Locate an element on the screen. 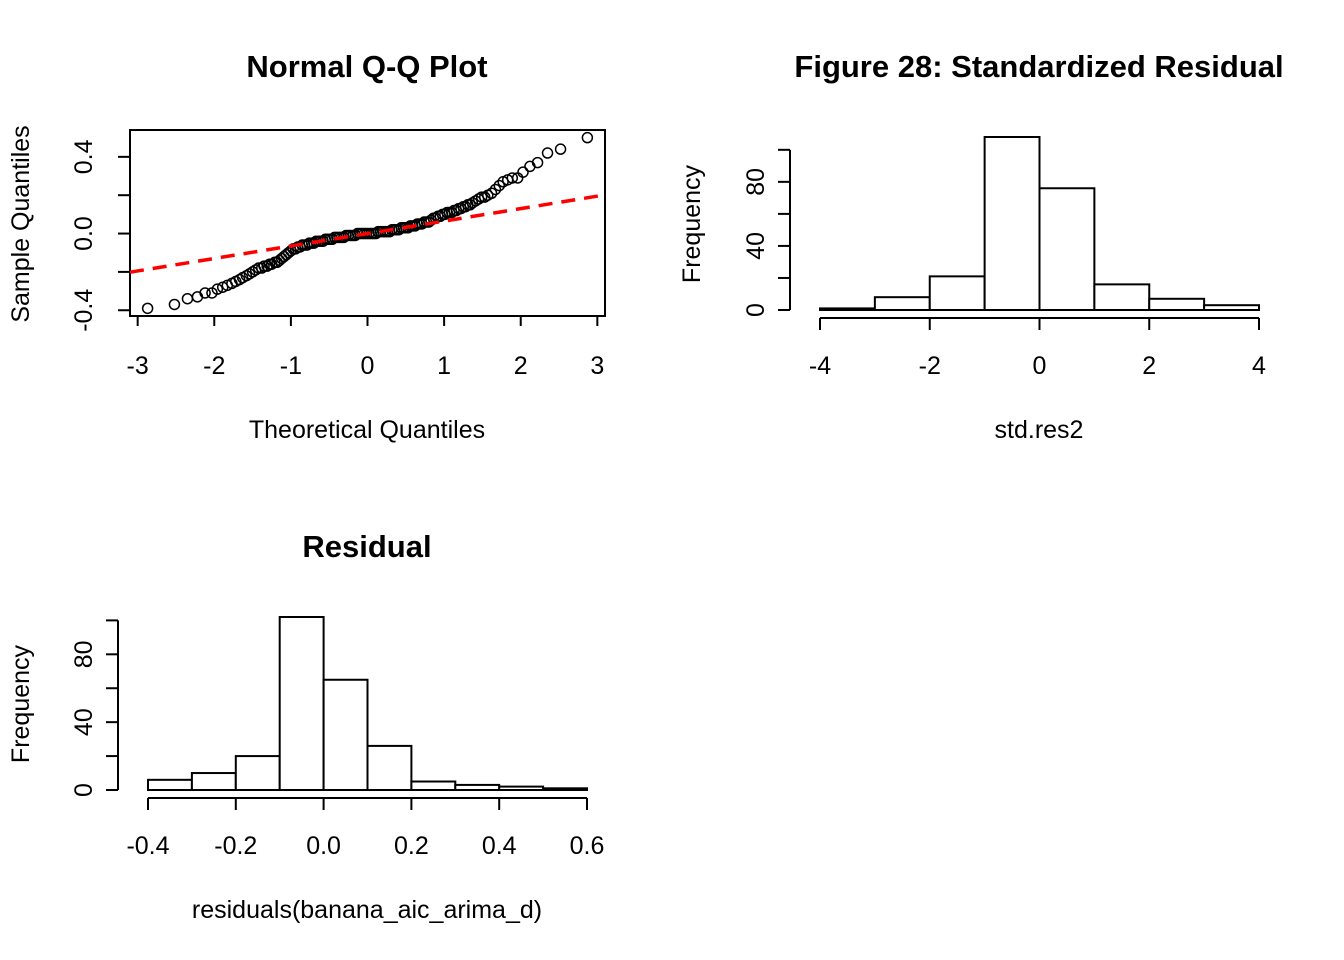 This screenshot has width=1344, height=960. qq-x-tick-label: -1 is located at coordinates (291, 366).